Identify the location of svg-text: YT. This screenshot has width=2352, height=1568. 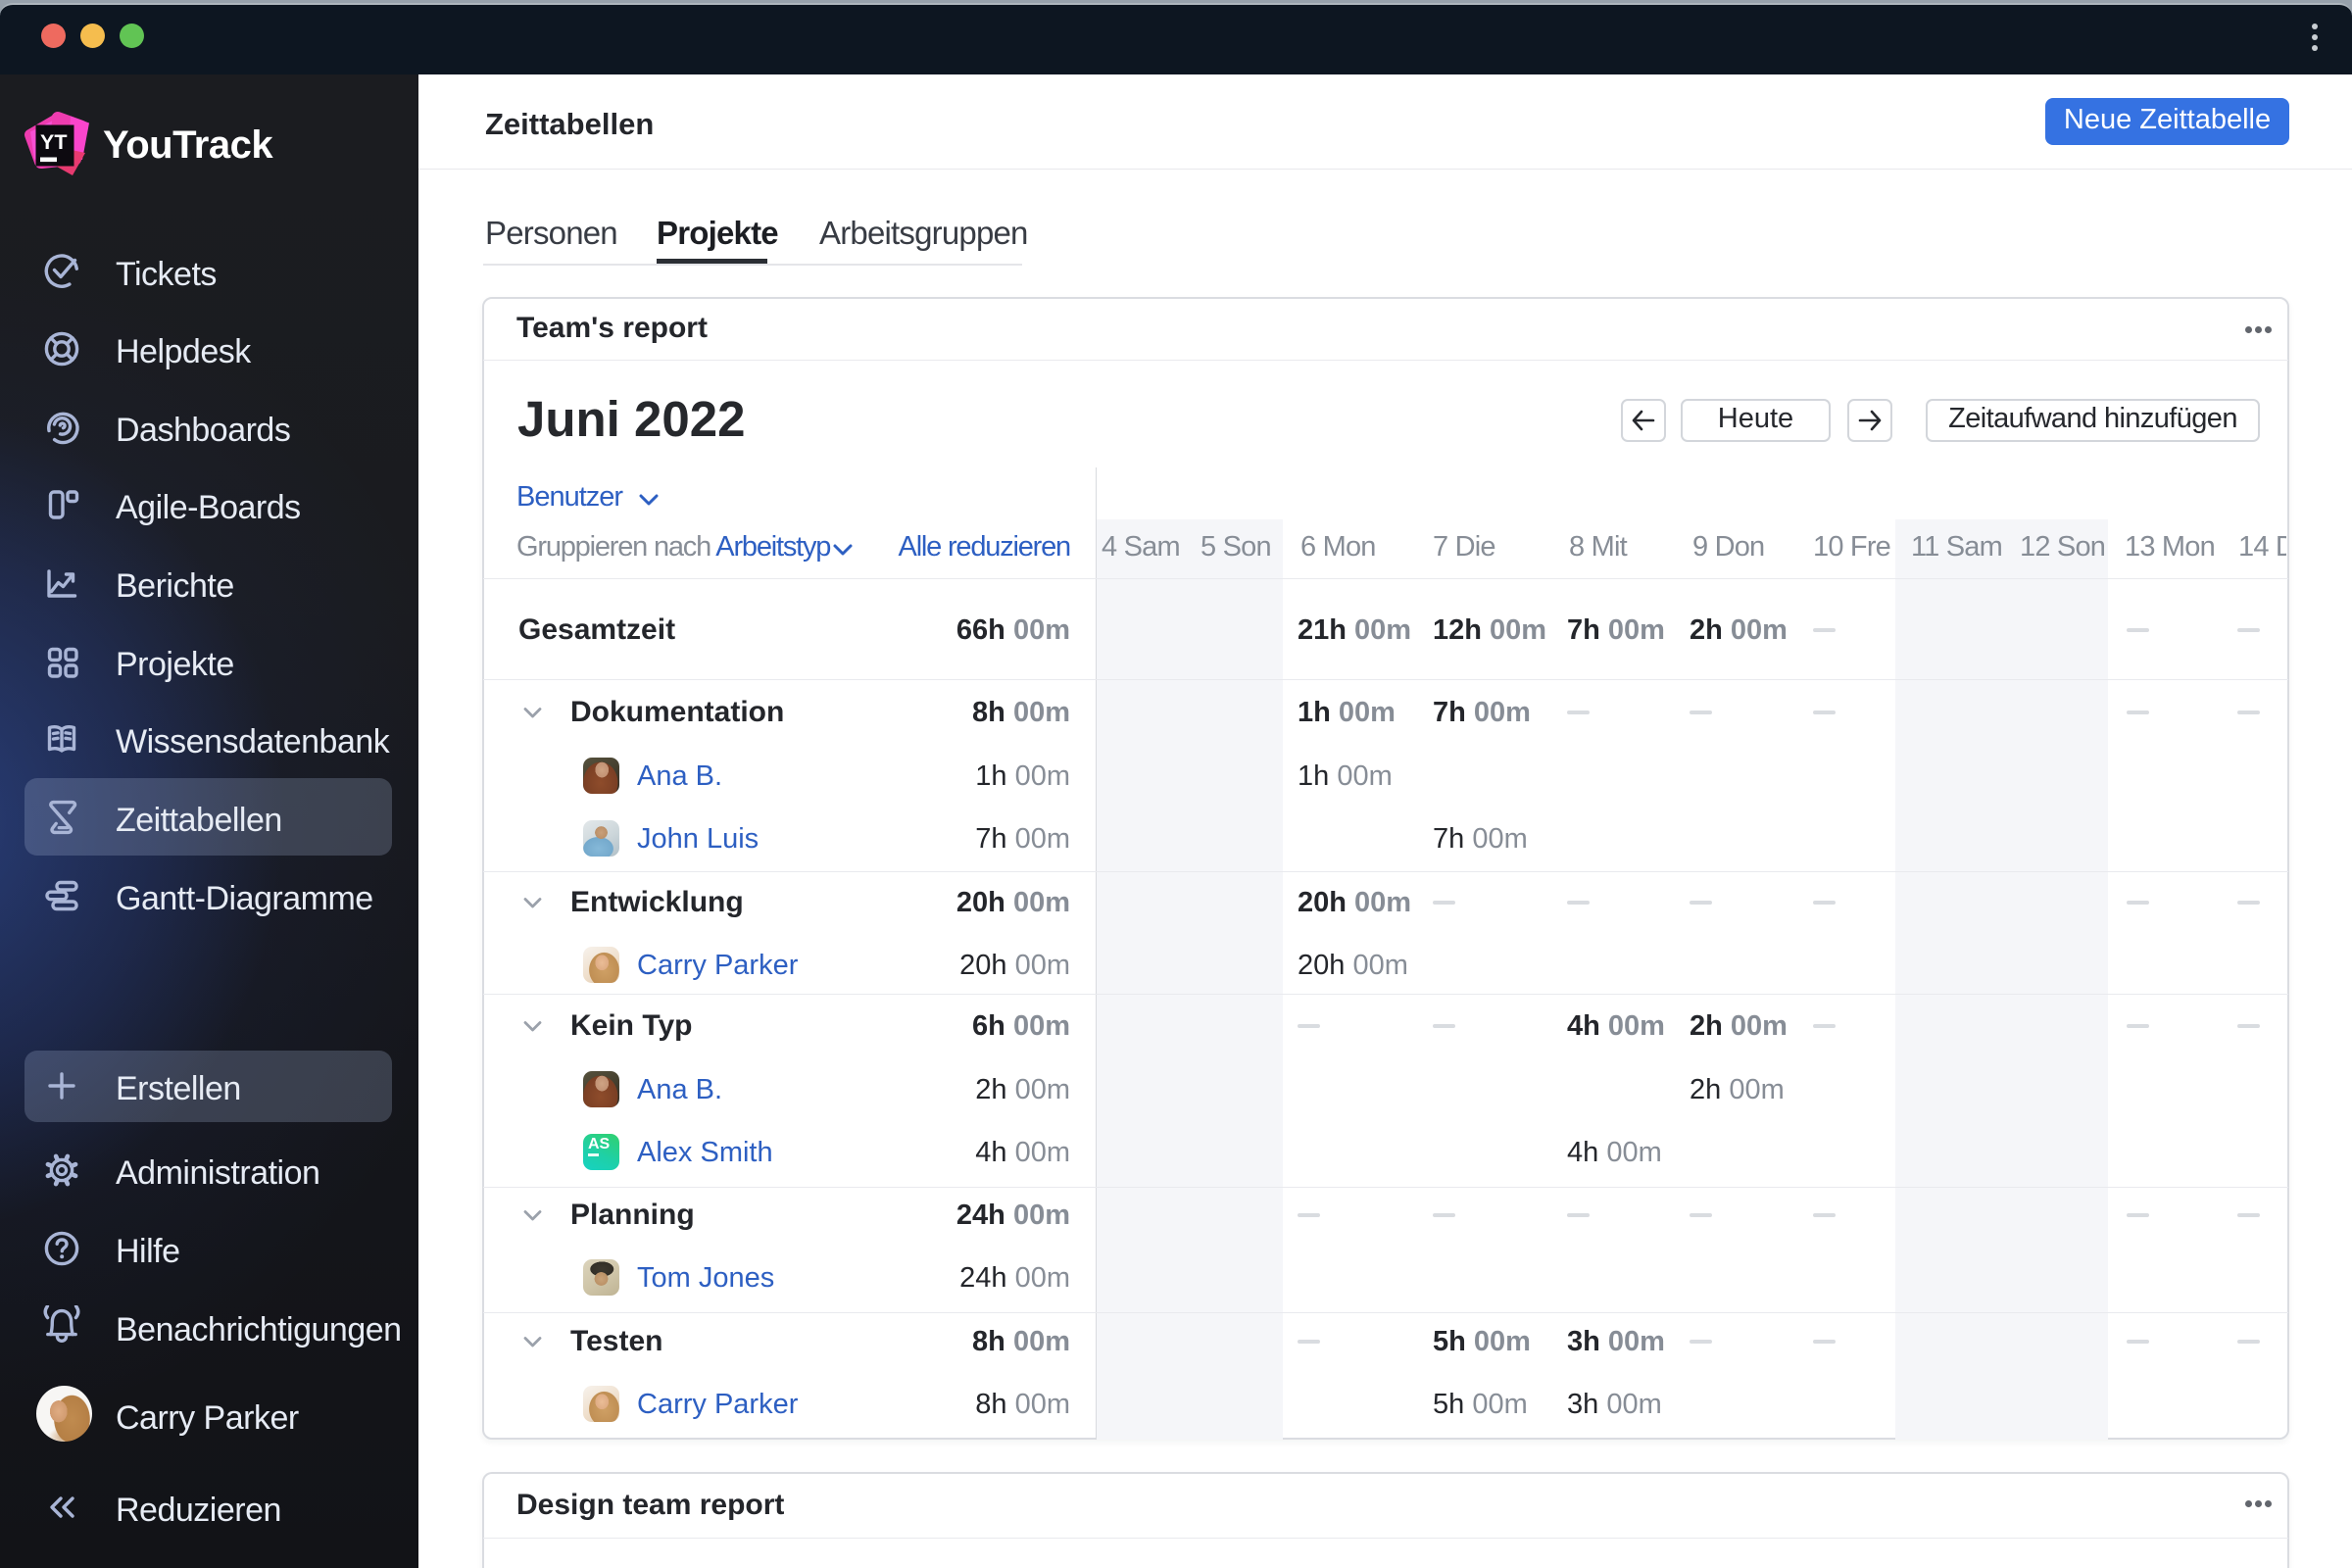
(53, 142).